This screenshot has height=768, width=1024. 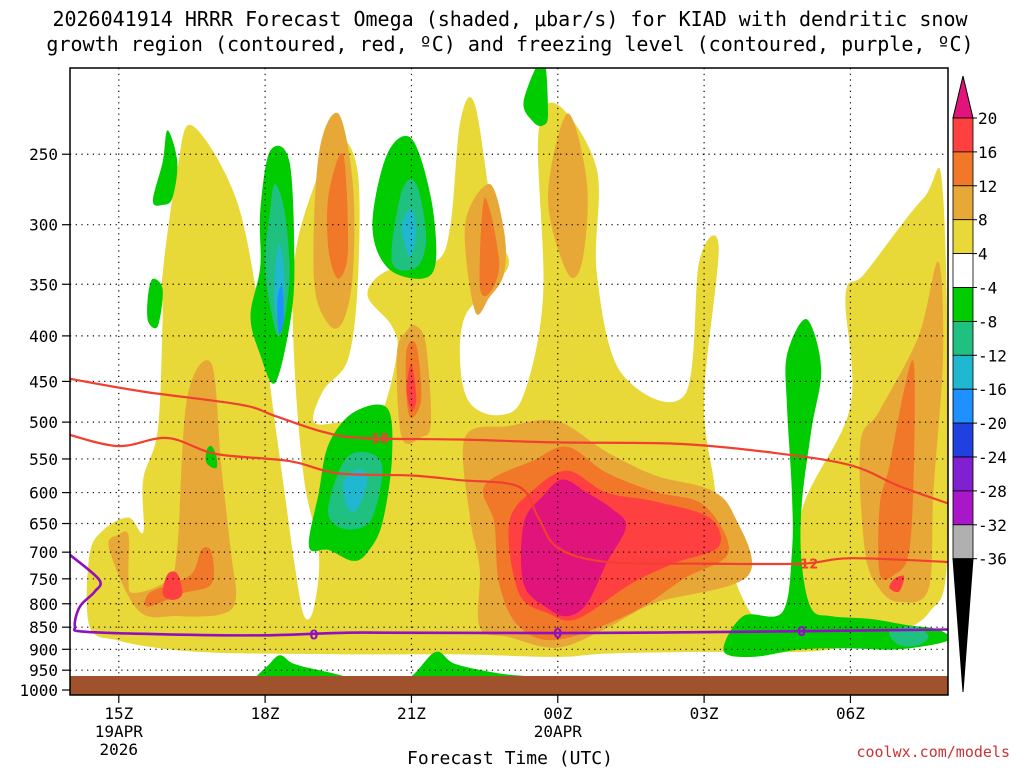 What do you see at coordinates (280, 309) in the screenshot?
I see `omega-region-g16` at bounding box center [280, 309].